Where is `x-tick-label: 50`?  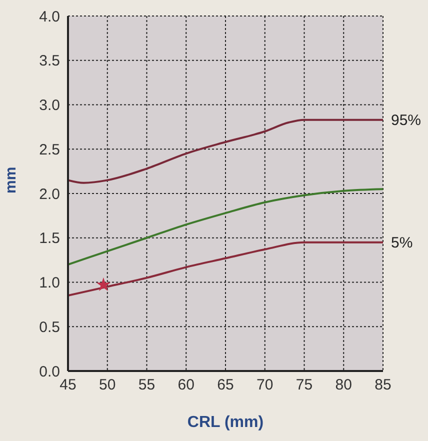
x-tick-label: 50 is located at coordinates (107, 385).